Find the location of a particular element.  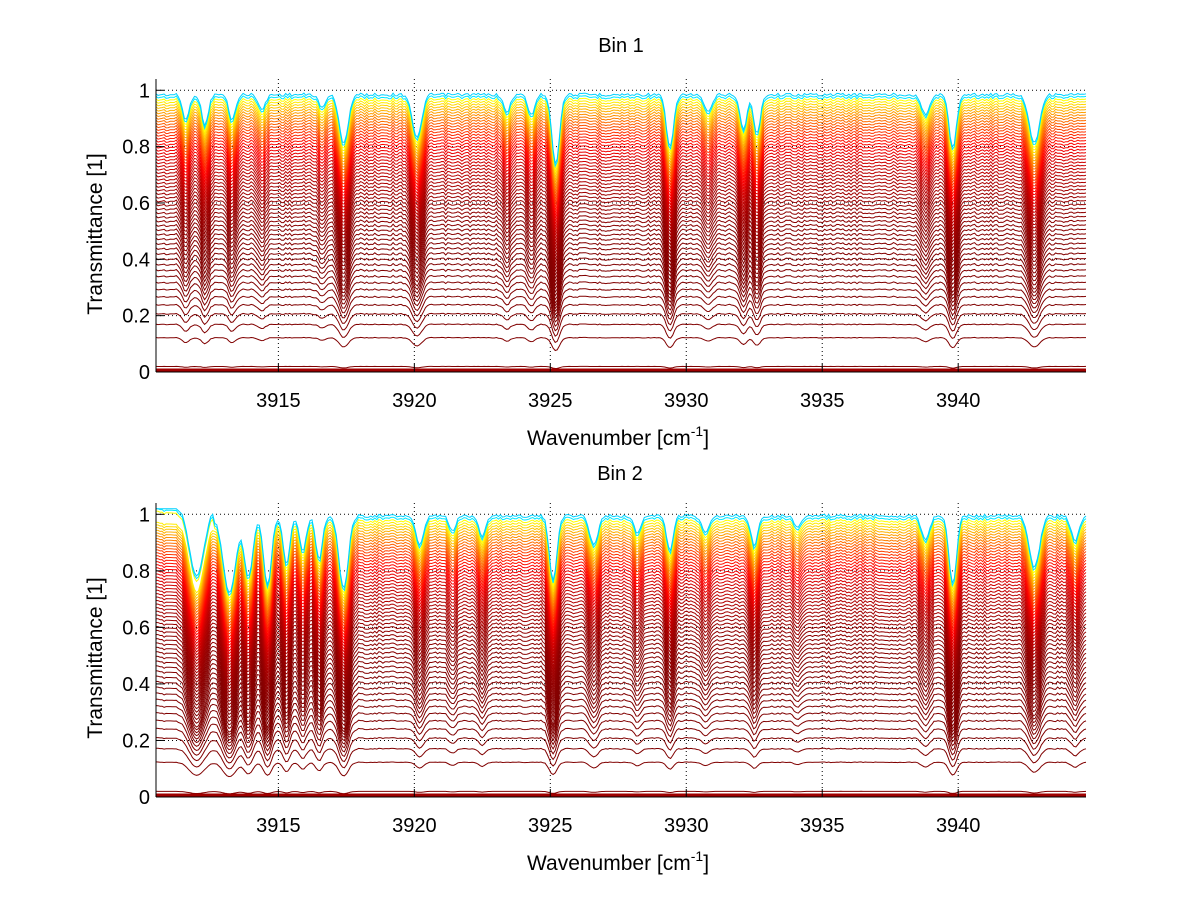

y-tick-label: 0.2 is located at coordinates (136, 317).